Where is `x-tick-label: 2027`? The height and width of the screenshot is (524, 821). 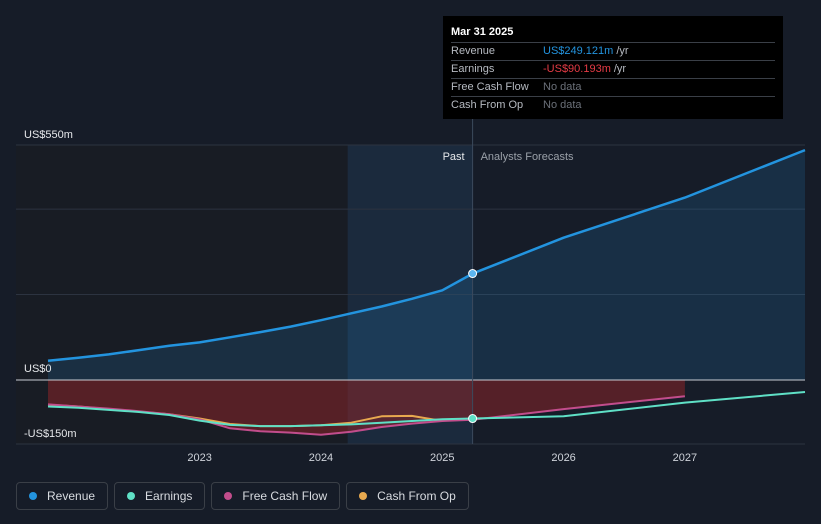 x-tick-label: 2027 is located at coordinates (685, 458).